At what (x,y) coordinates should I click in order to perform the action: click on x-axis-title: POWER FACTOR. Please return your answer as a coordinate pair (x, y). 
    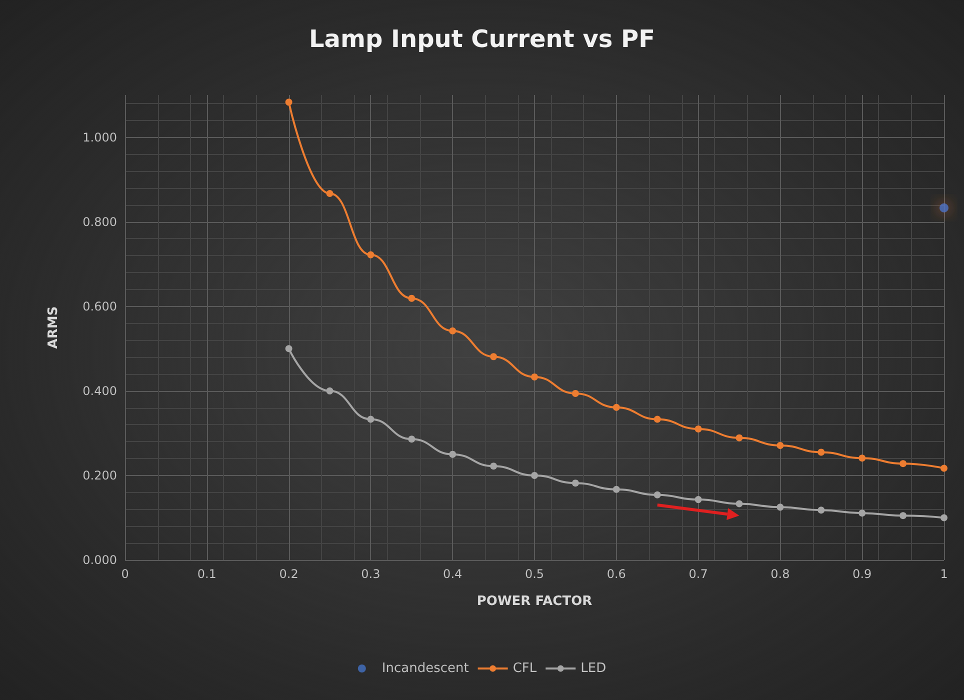
    Looking at the image, I should click on (534, 601).